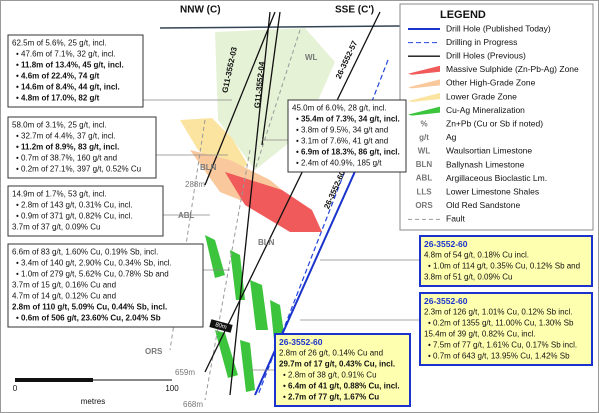 Image resolution: width=599 pixels, height=413 pixels. What do you see at coordinates (330, 375) in the screenshot?
I see `annotation-line: • 2.8m of 38 g/t, 0.91% Cu` at bounding box center [330, 375].